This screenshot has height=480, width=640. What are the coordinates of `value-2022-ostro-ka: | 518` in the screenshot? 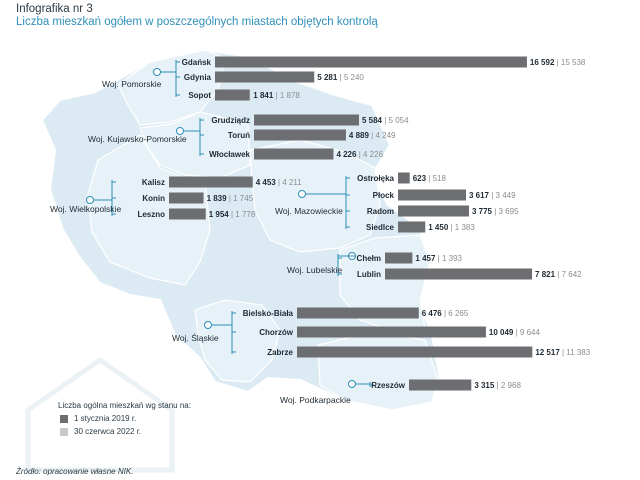 It's located at (436, 178).